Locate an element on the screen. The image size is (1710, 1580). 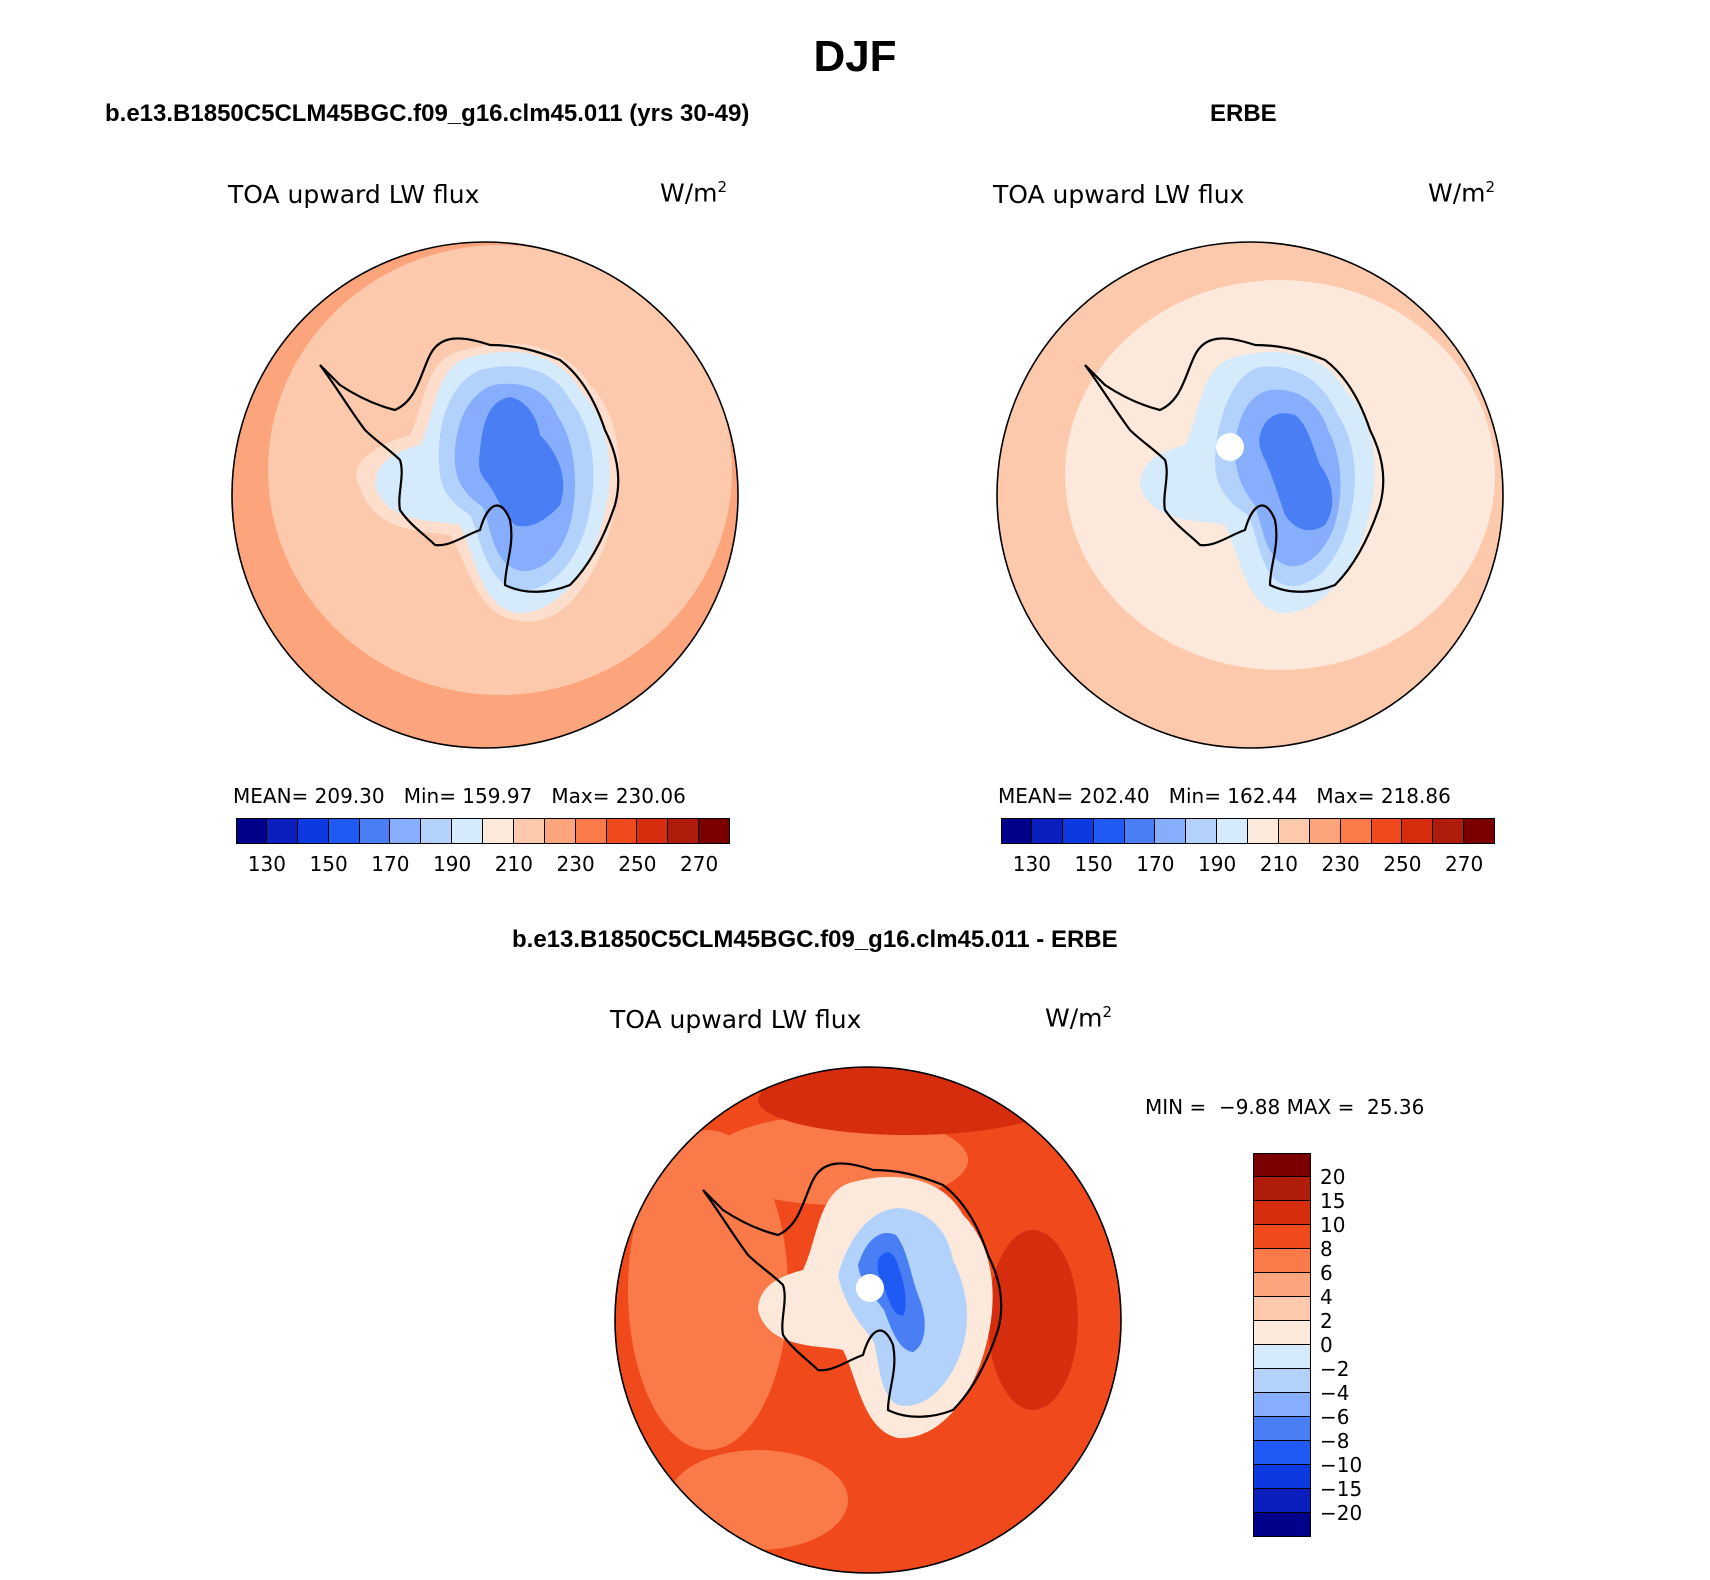
panel1-variable: TOA upward LW flux is located at coordinates (354, 194).